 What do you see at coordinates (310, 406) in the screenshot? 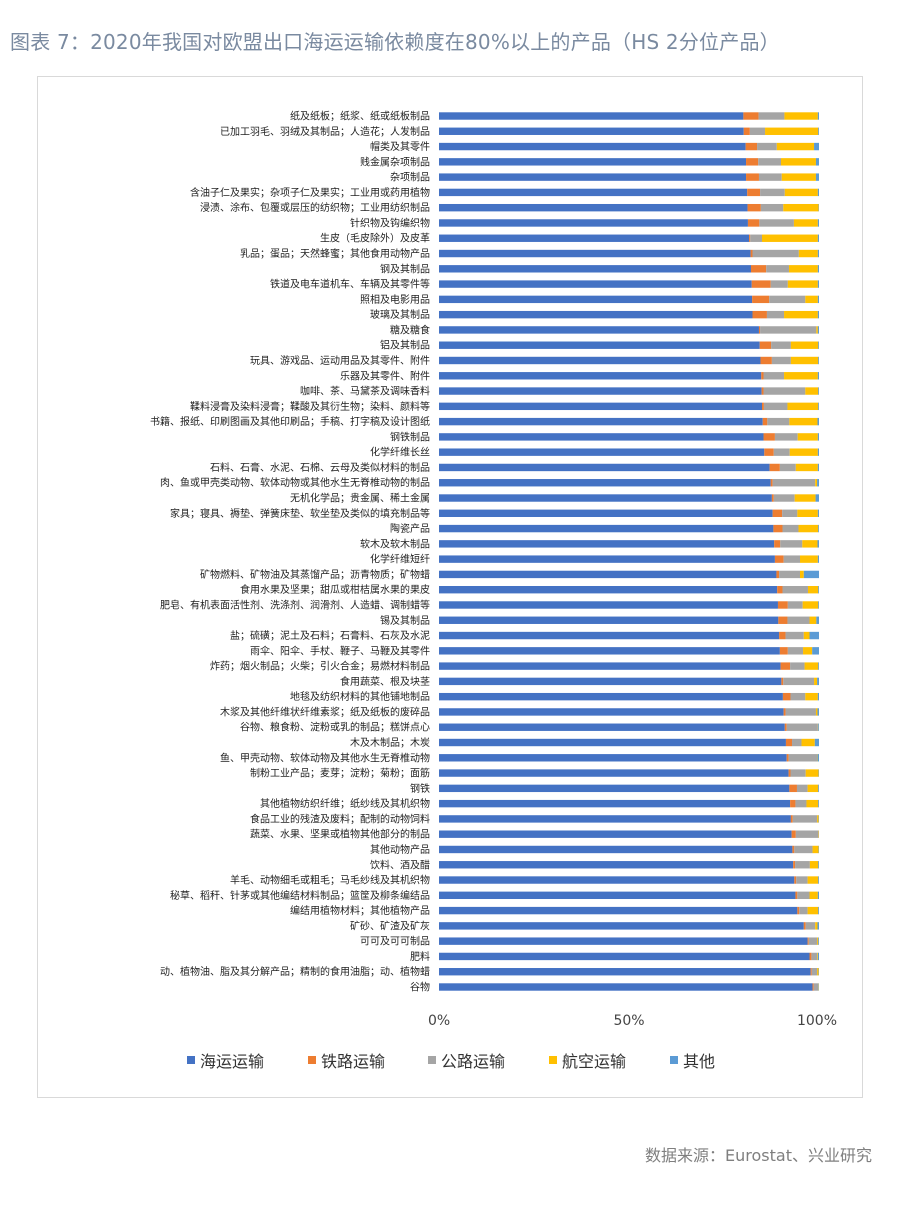
I see `category-label: 鞣料浸膏及染料浸膏；鞣酸及其衍生物；染料、颜料等` at bounding box center [310, 406].